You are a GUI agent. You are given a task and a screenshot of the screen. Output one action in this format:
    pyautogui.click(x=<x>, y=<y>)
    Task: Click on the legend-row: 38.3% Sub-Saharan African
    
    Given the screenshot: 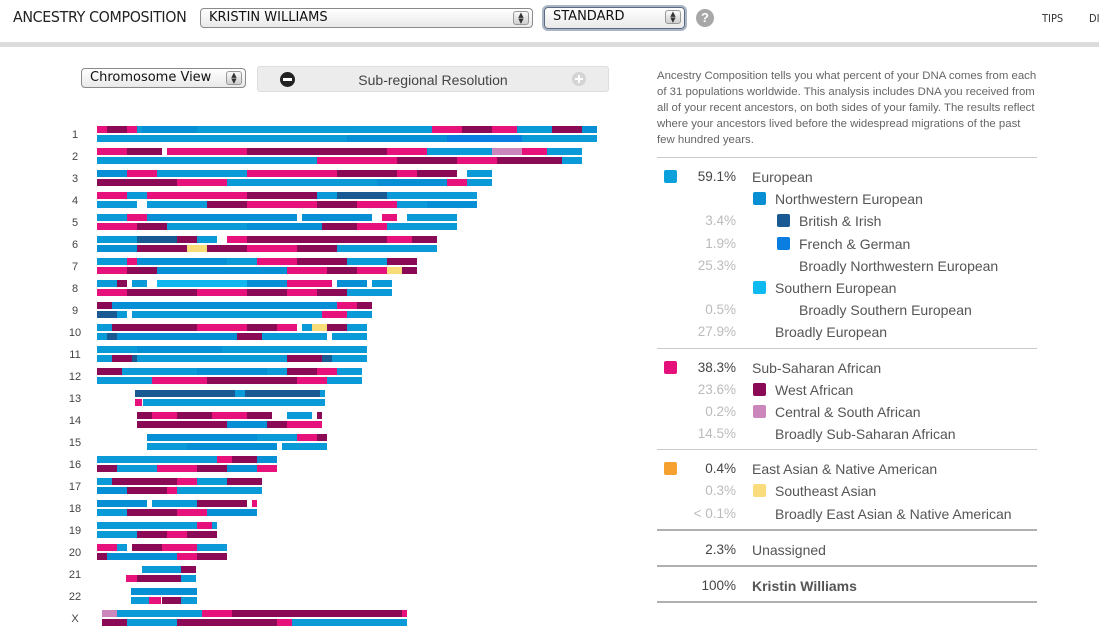 What is the action you would take?
    pyautogui.click(x=847, y=368)
    